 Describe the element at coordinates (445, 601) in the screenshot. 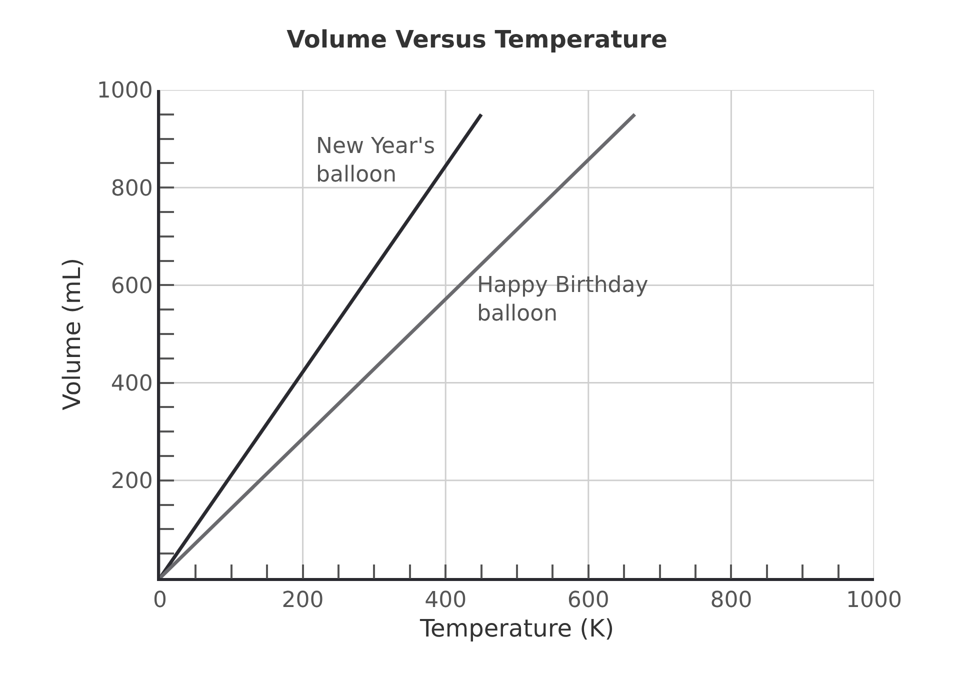

I see `x-tick-label: 400` at that location.